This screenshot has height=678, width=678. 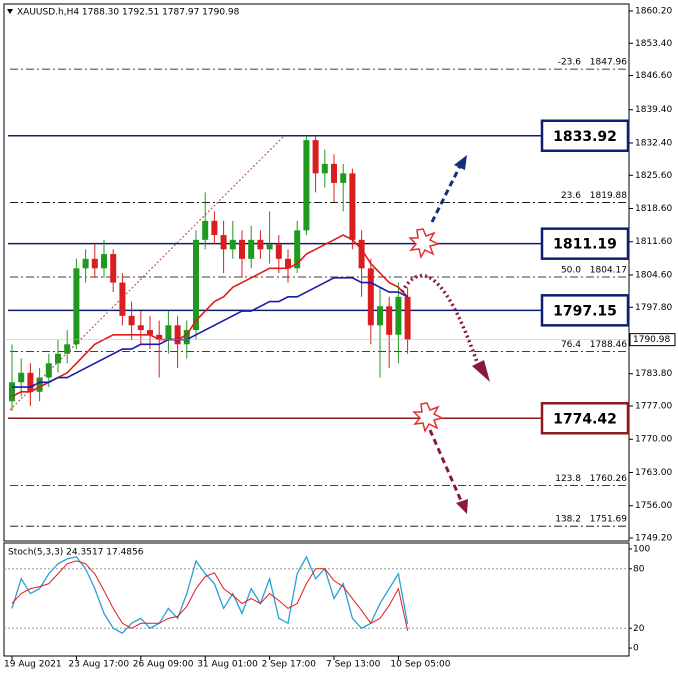 I want to click on level-box: 1811.19, so click(x=585, y=243).